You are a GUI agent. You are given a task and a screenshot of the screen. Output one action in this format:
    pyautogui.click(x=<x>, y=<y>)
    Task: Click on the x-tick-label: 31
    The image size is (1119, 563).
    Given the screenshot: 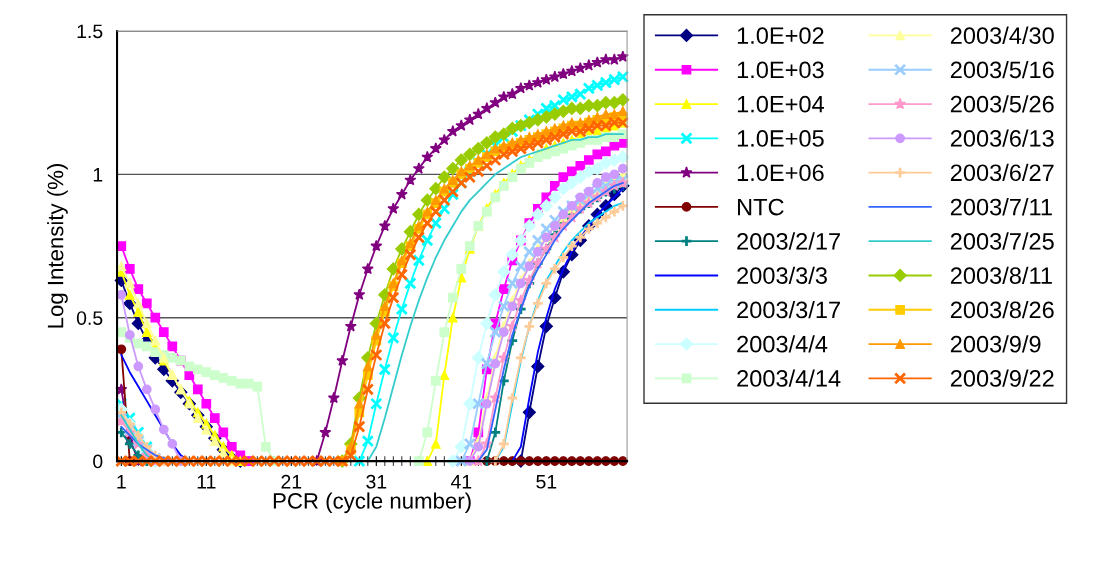 What is the action you would take?
    pyautogui.click(x=376, y=481)
    